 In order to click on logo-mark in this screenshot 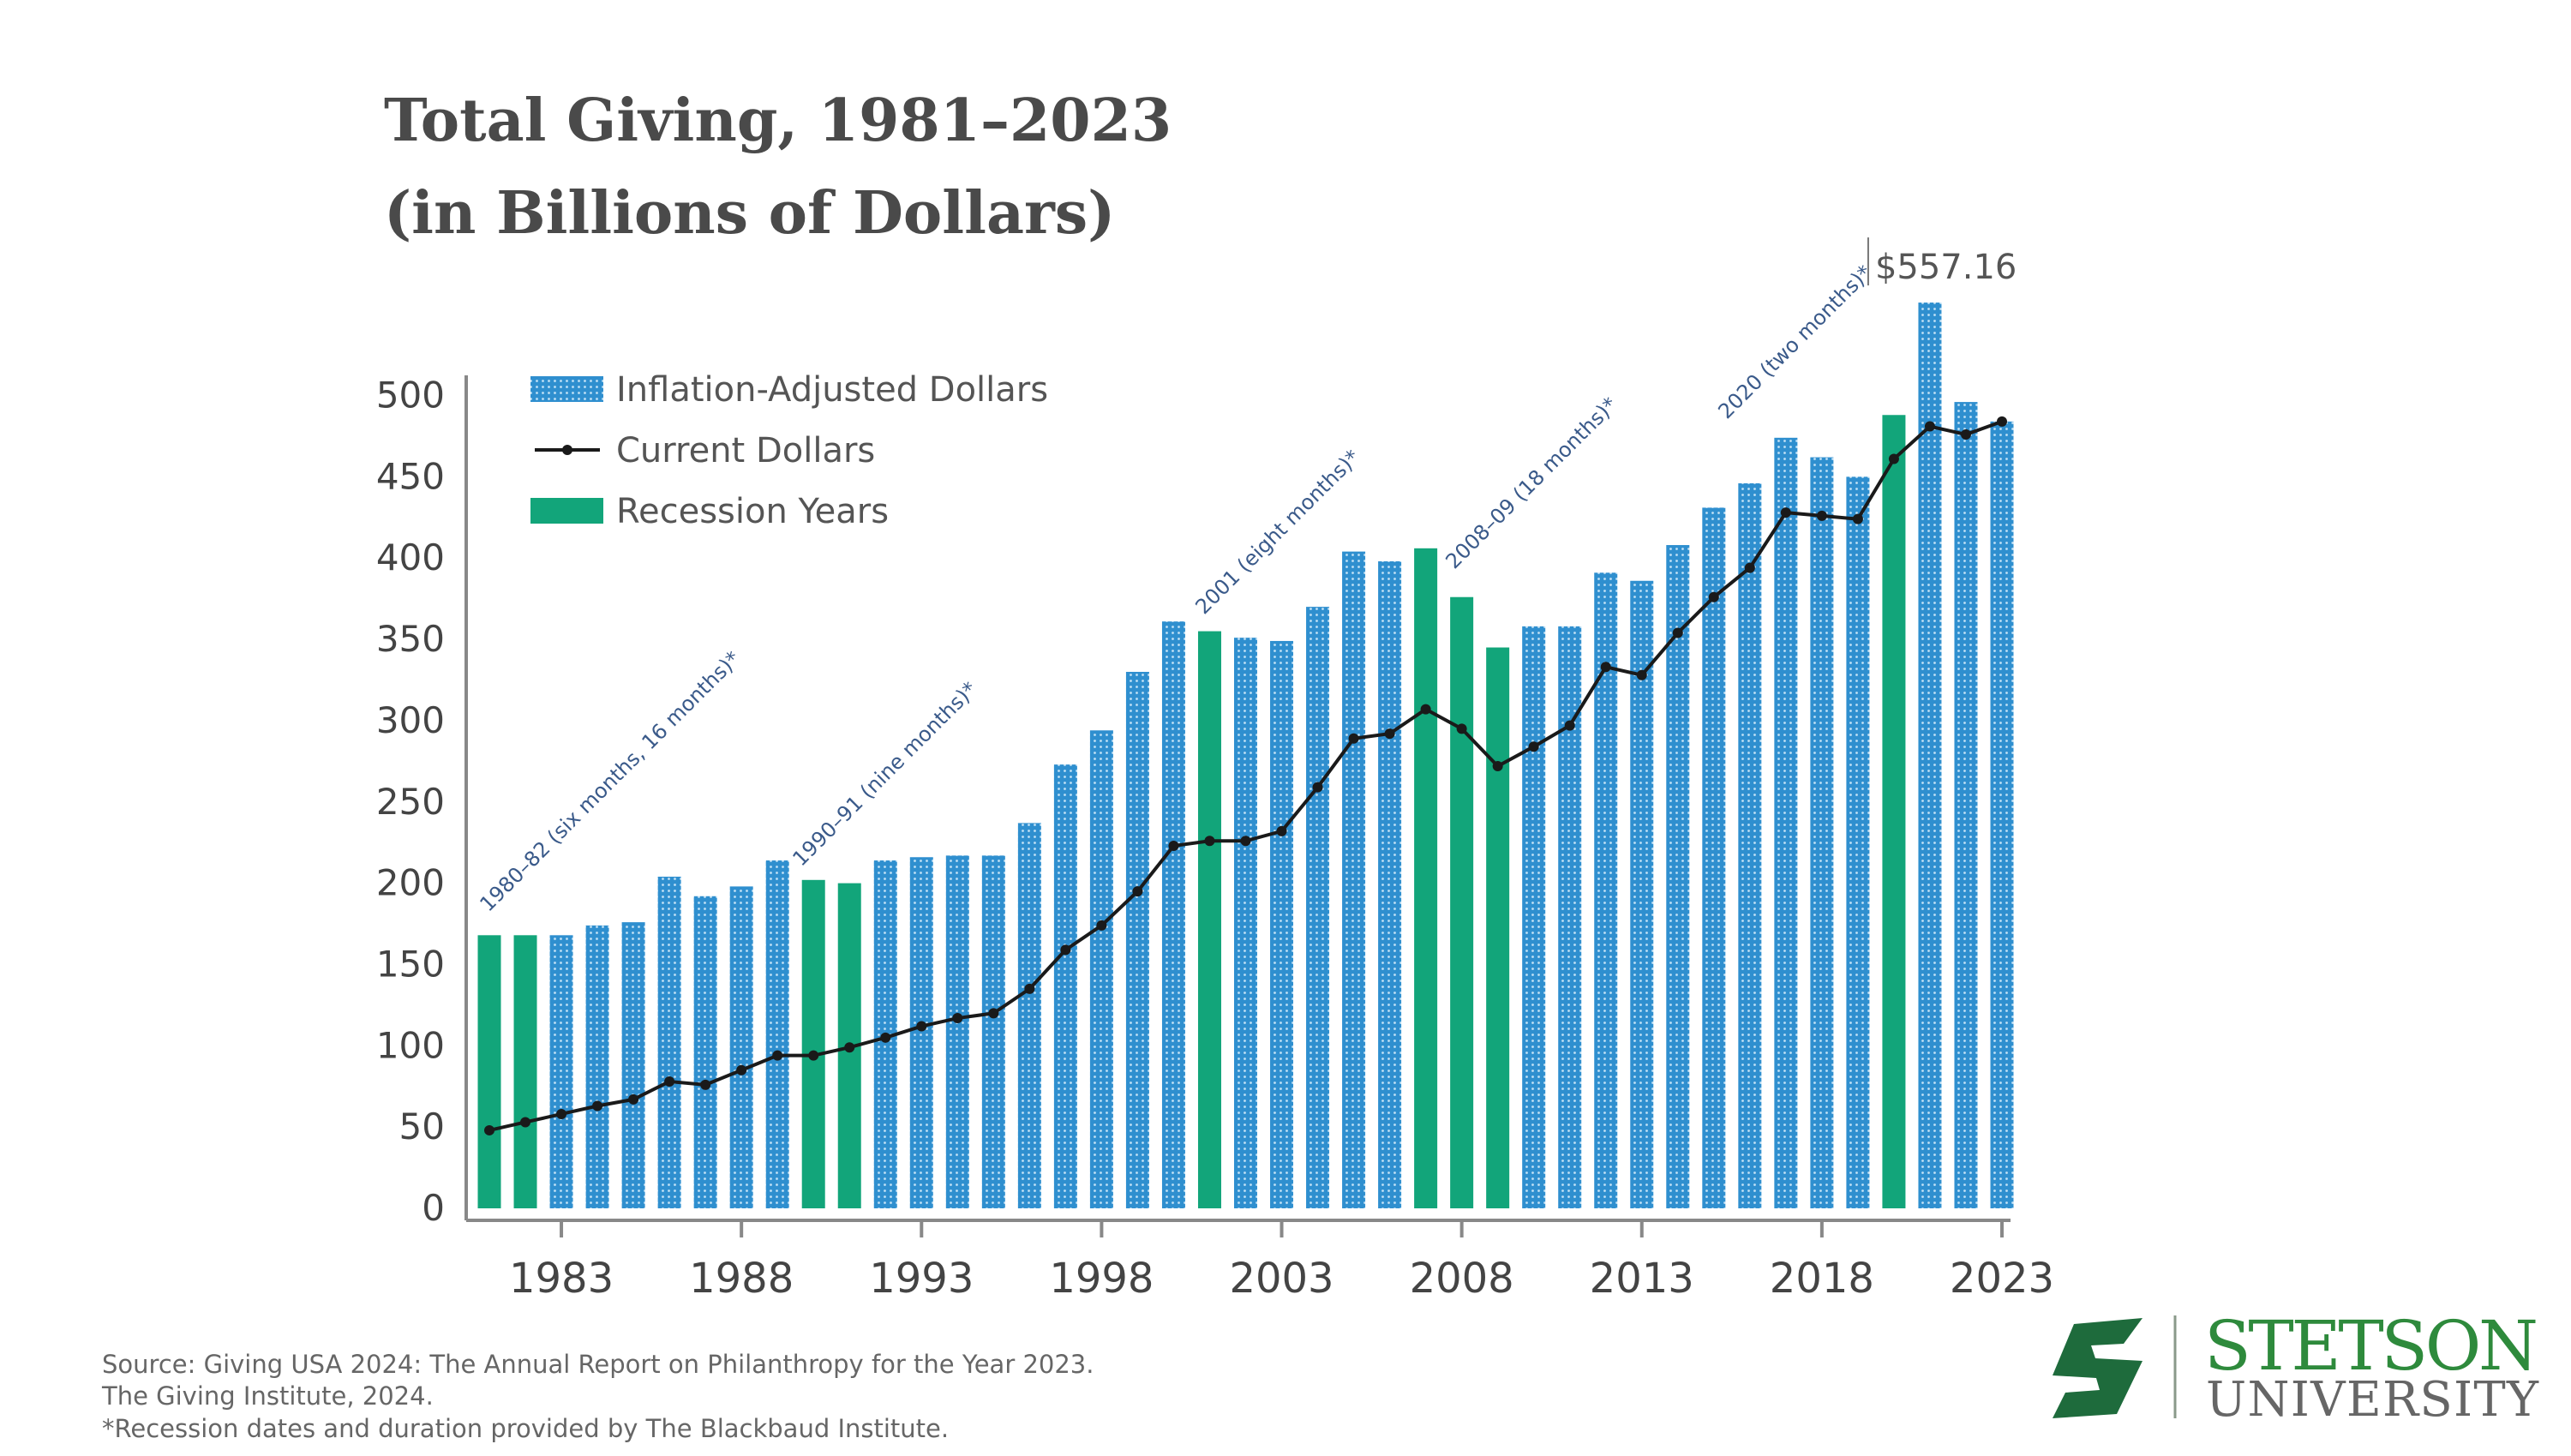, I will do `click(2097, 1368)`.